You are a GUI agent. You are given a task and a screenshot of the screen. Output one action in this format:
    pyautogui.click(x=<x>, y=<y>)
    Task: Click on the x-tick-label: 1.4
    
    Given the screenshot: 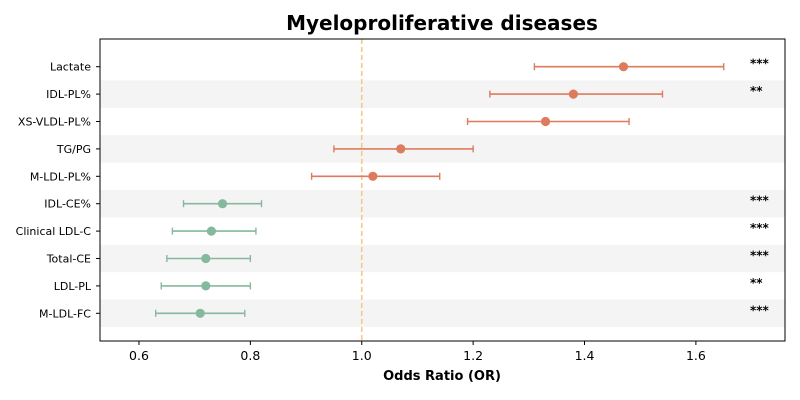 What is the action you would take?
    pyautogui.click(x=585, y=355)
    